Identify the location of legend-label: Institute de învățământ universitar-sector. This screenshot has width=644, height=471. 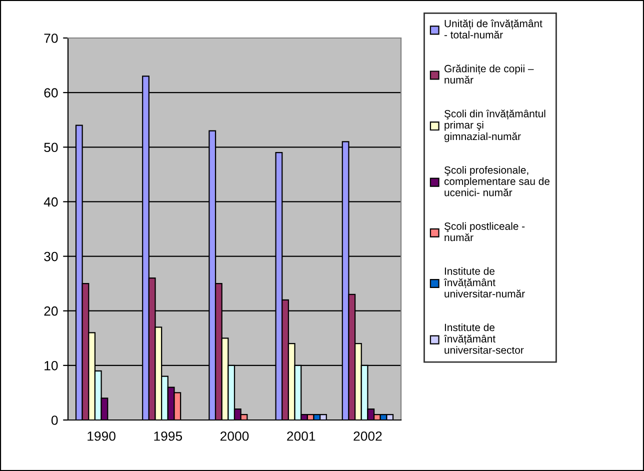
(484, 338).